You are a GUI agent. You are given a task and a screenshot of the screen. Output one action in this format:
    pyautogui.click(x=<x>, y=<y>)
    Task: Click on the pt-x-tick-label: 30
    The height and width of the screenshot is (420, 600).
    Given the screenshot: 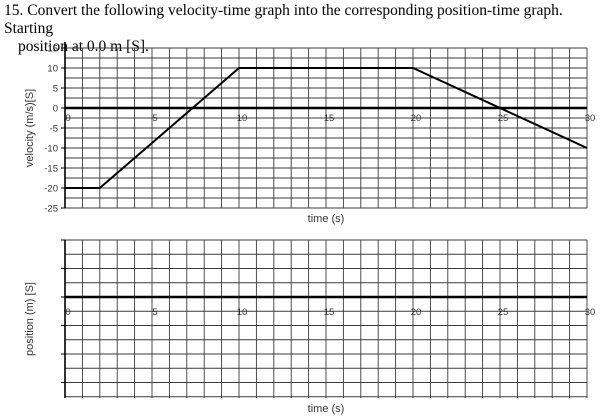 What is the action you would take?
    pyautogui.click(x=590, y=312)
    